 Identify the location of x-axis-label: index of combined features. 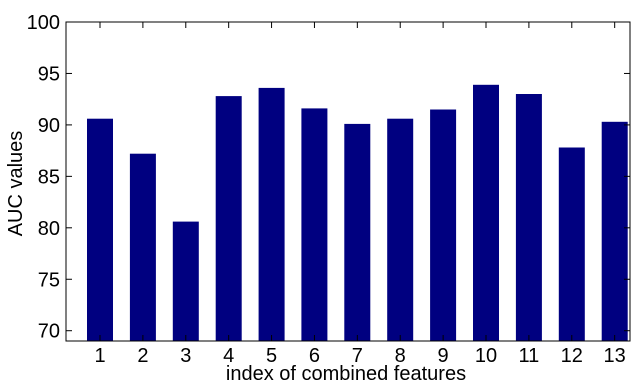
(346, 373).